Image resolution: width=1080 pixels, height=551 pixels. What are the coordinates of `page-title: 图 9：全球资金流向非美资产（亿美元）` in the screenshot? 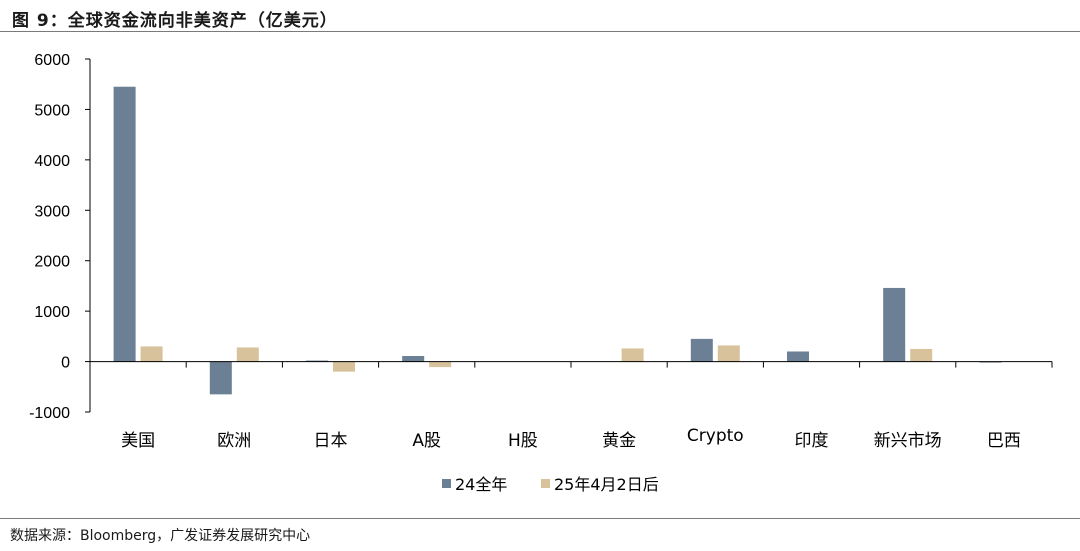 It's located at (175, 21).